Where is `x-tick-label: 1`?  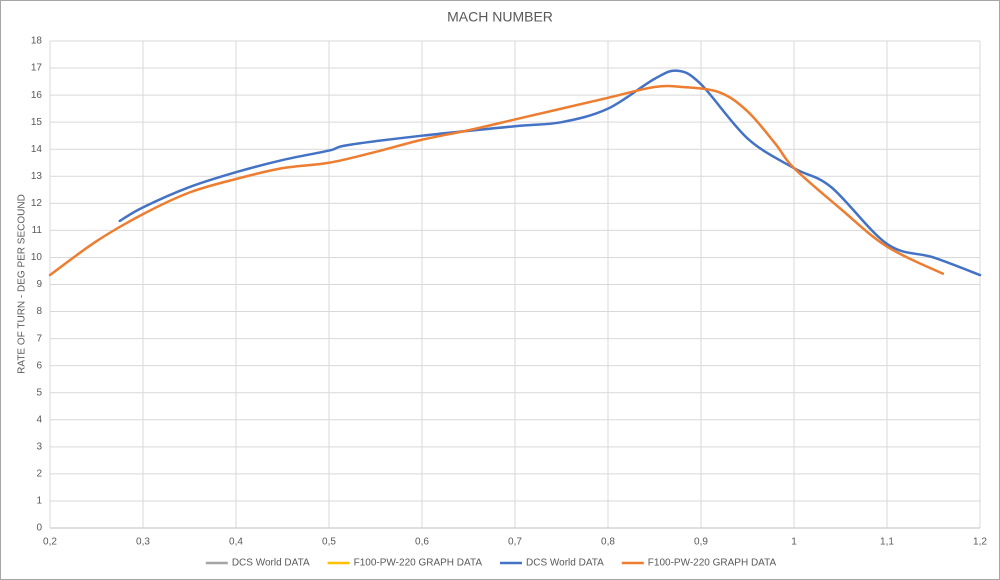
x-tick-label: 1 is located at coordinates (794, 542).